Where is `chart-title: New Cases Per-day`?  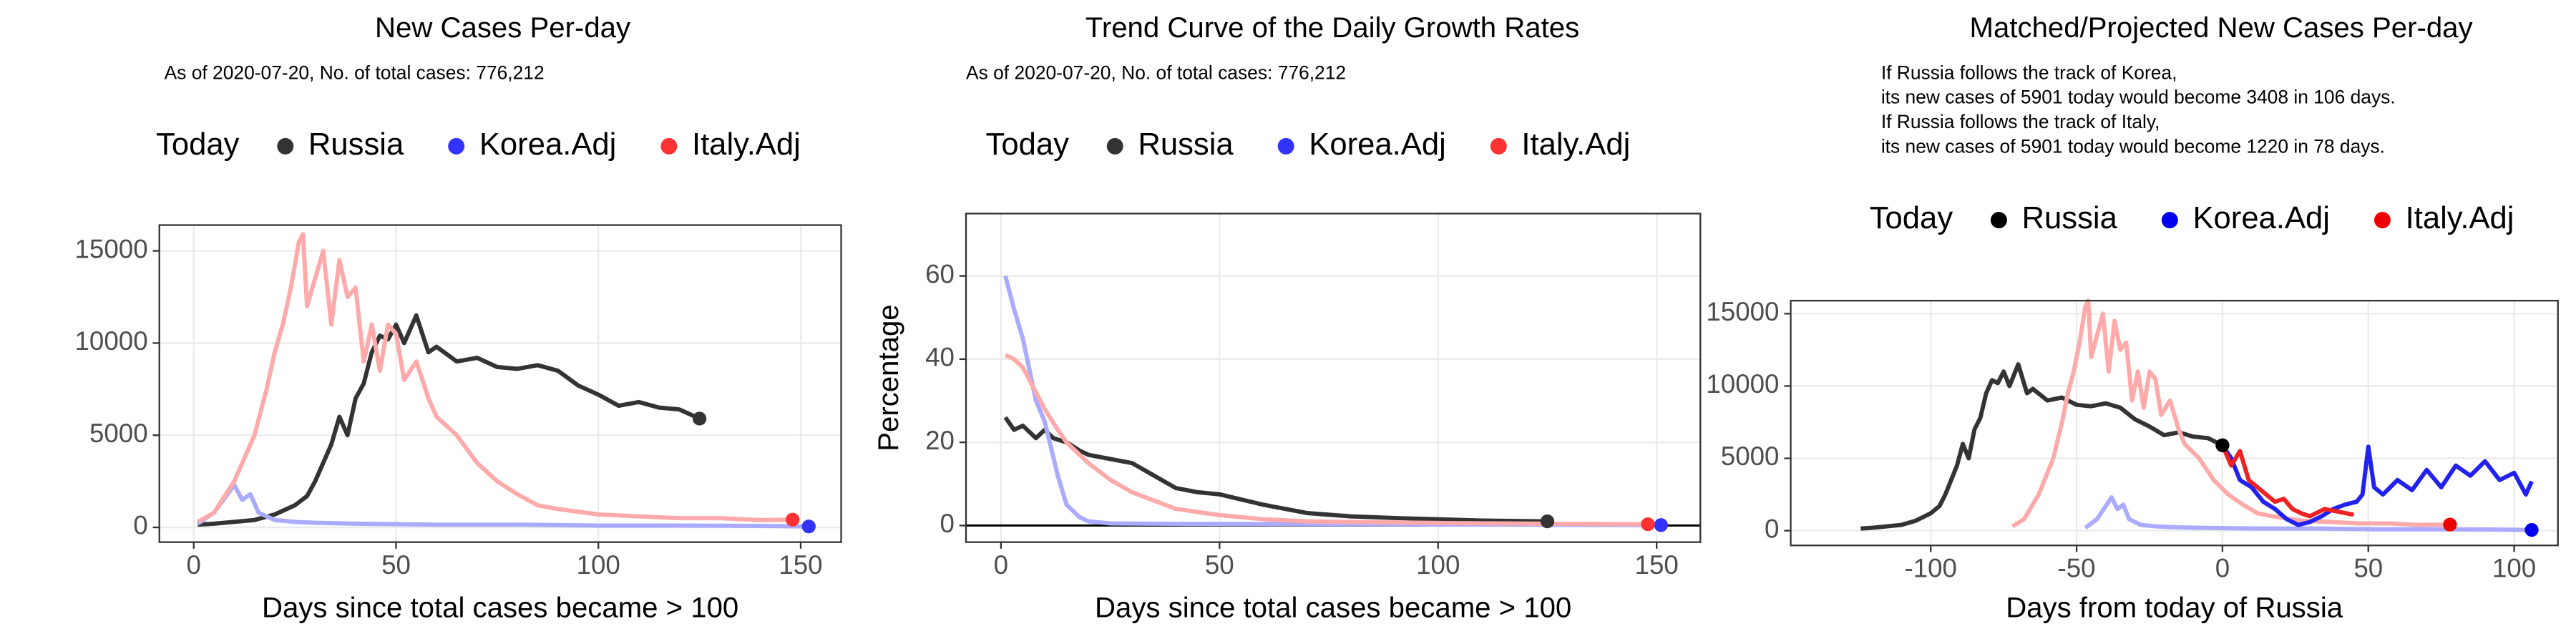 chart-title: New Cases Per-day is located at coordinates (502, 27).